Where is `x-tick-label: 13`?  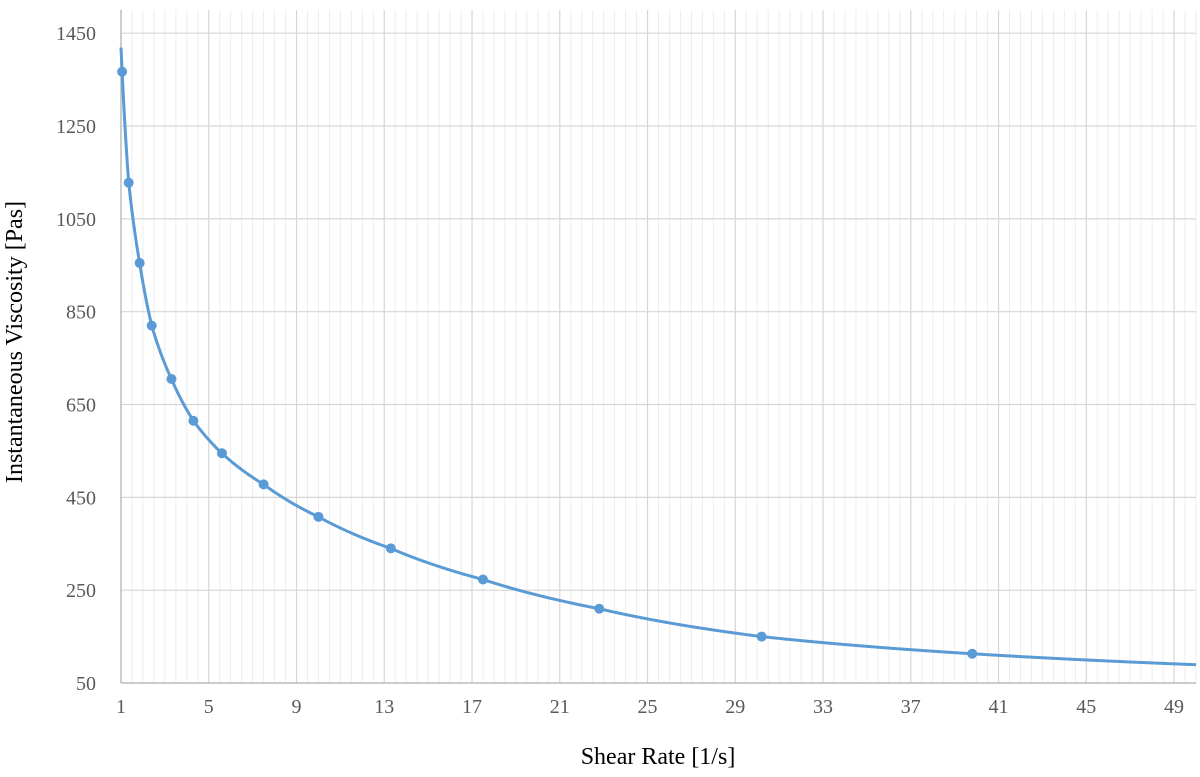 x-tick-label: 13 is located at coordinates (384, 707).